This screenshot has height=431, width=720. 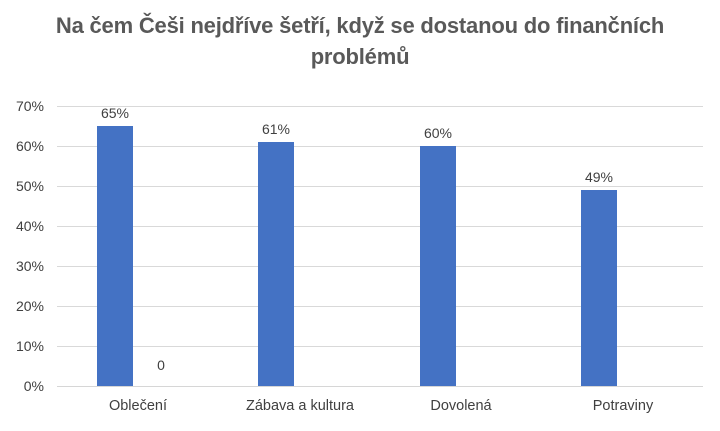 What do you see at coordinates (29, 346) in the screenshot?
I see `y-axis-tick-label: 10%` at bounding box center [29, 346].